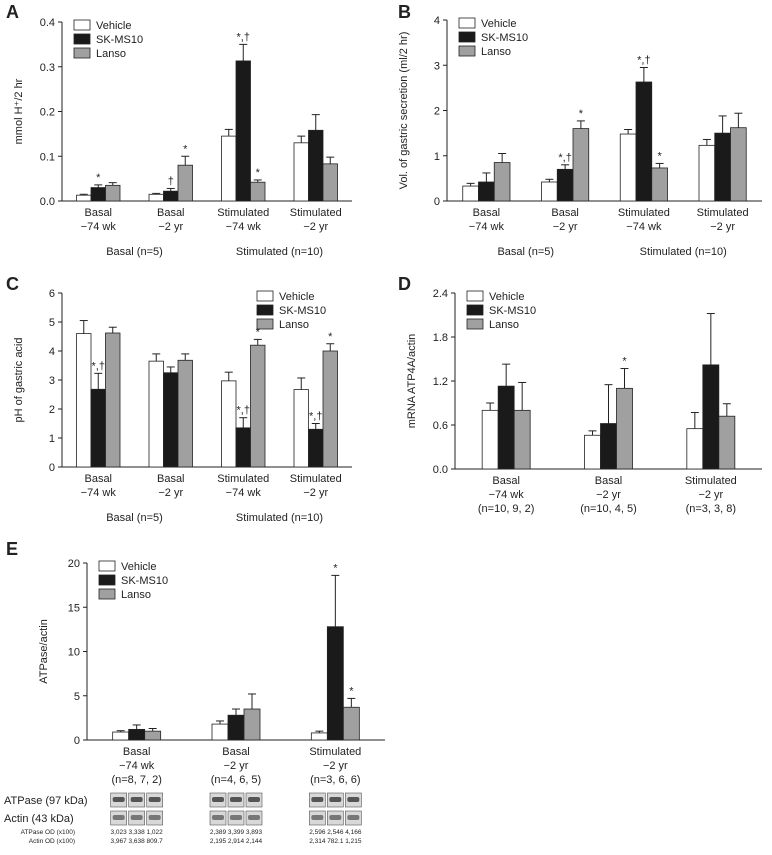 Image resolution: width=772 pixels, height=855 pixels. I want to click on y-tick-label: 0, so click(52, 468).